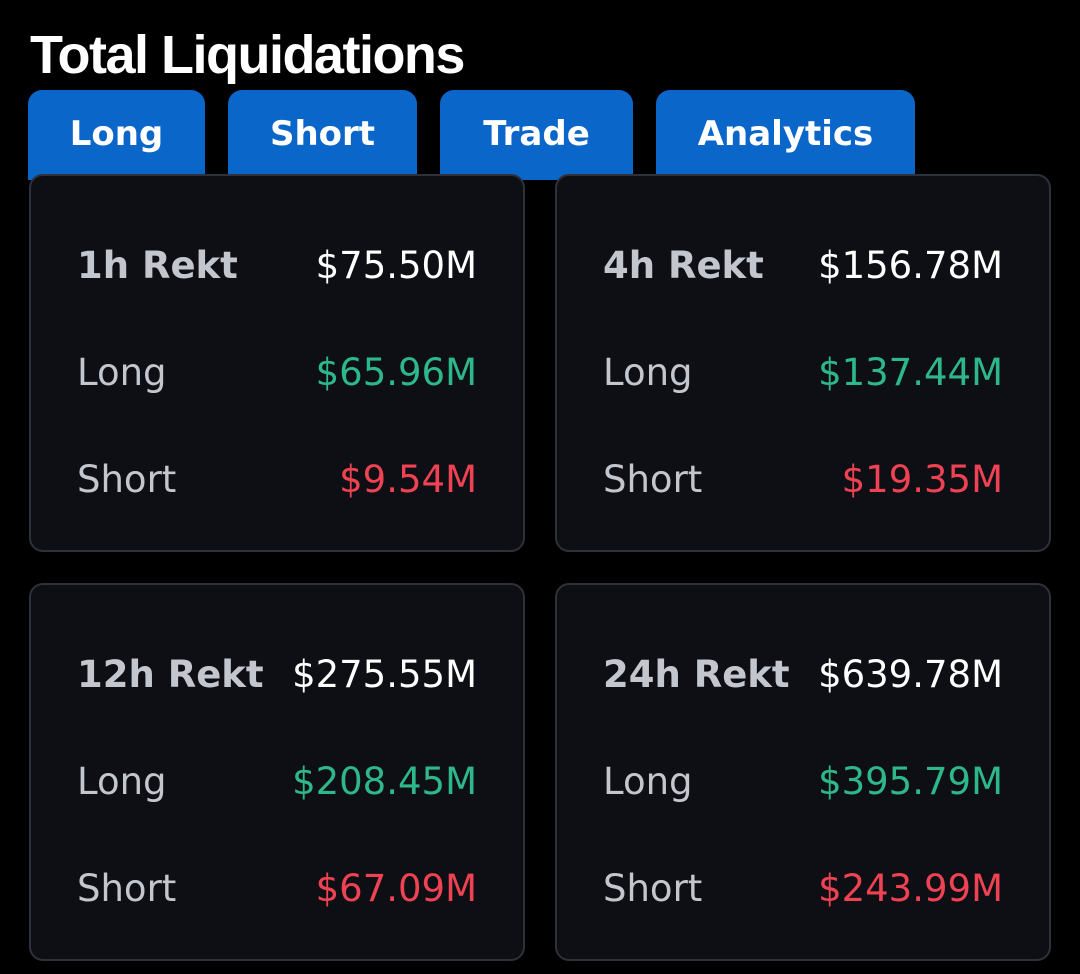 The height and width of the screenshot is (974, 1080). What do you see at coordinates (408, 479) in the screenshot?
I see `short-value: $9.54M` at bounding box center [408, 479].